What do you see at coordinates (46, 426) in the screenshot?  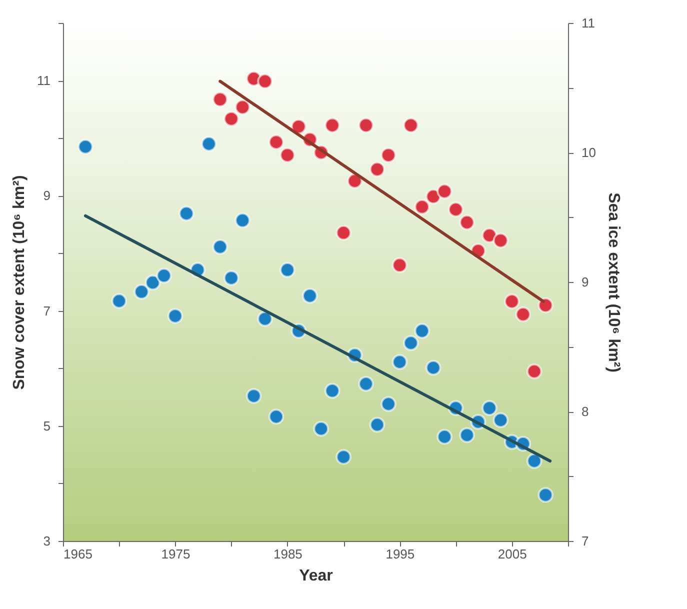 I see `y-tick-label: 5` at bounding box center [46, 426].